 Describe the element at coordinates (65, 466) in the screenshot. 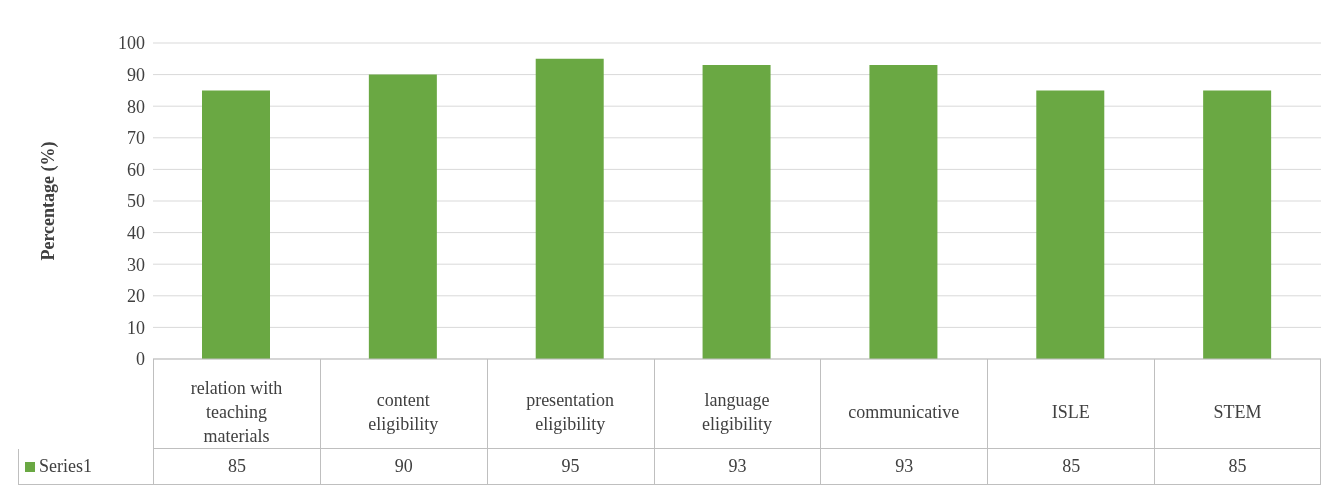

I see `legend-label: Series1` at that location.